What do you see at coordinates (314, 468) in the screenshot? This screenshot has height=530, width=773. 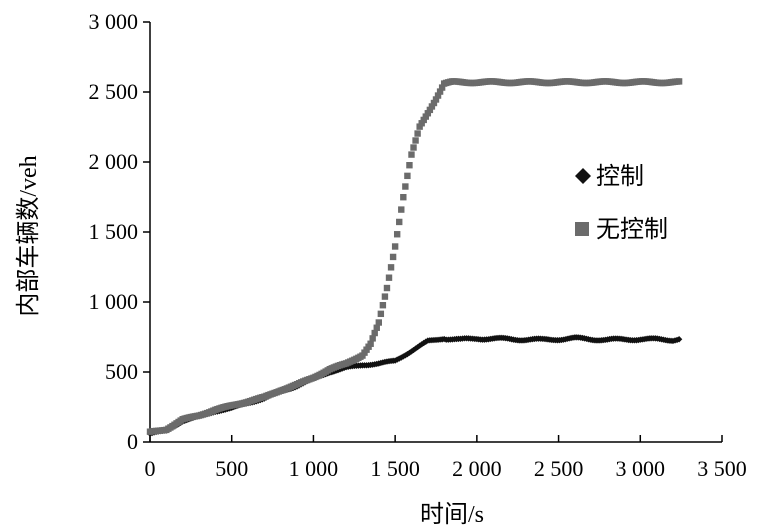 I see `x-tick-label: 1 000` at bounding box center [314, 468].